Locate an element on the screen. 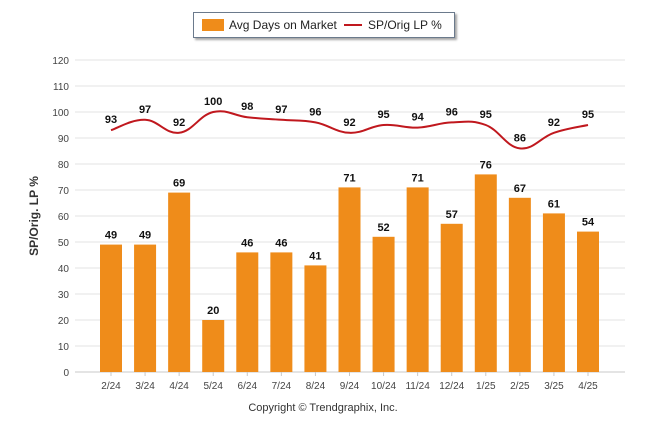  y-tick-label: 100 is located at coordinates (60, 113).